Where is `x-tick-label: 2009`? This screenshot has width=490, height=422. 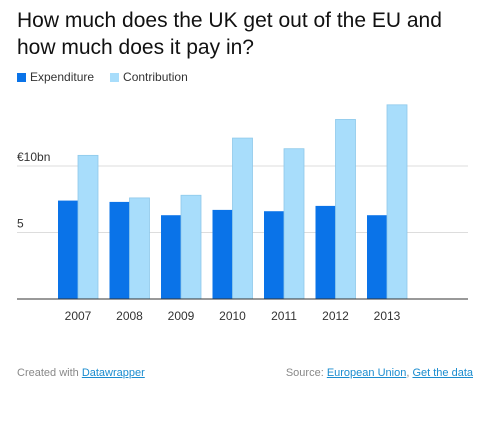 x-tick-label: 2009 is located at coordinates (181, 316).